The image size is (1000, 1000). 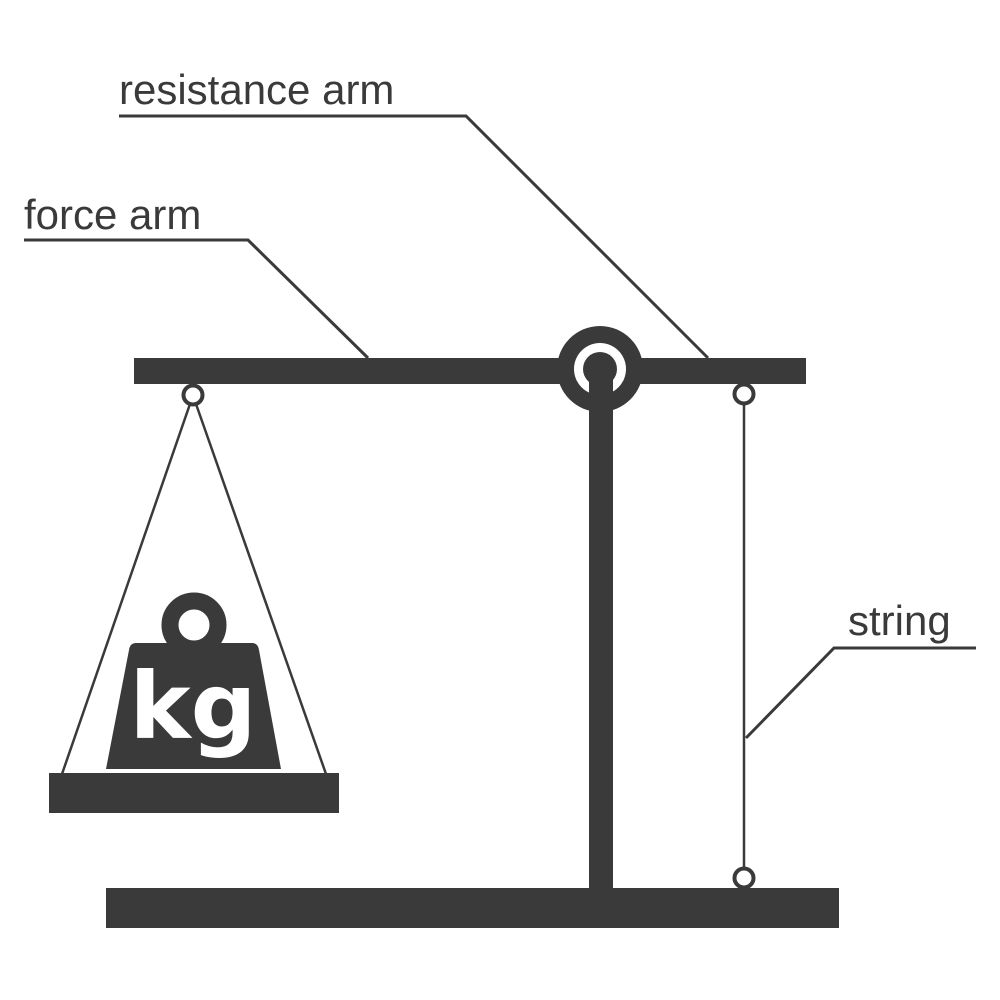 I want to click on weight-body, so click(x=193, y=706).